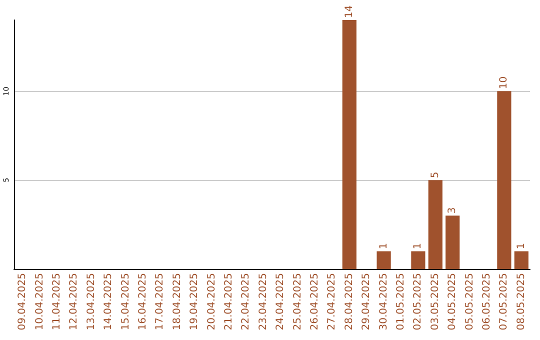 The width and height of the screenshot is (540, 340). I want to click on x-tick-label: 16.04.2025, so click(143, 301).